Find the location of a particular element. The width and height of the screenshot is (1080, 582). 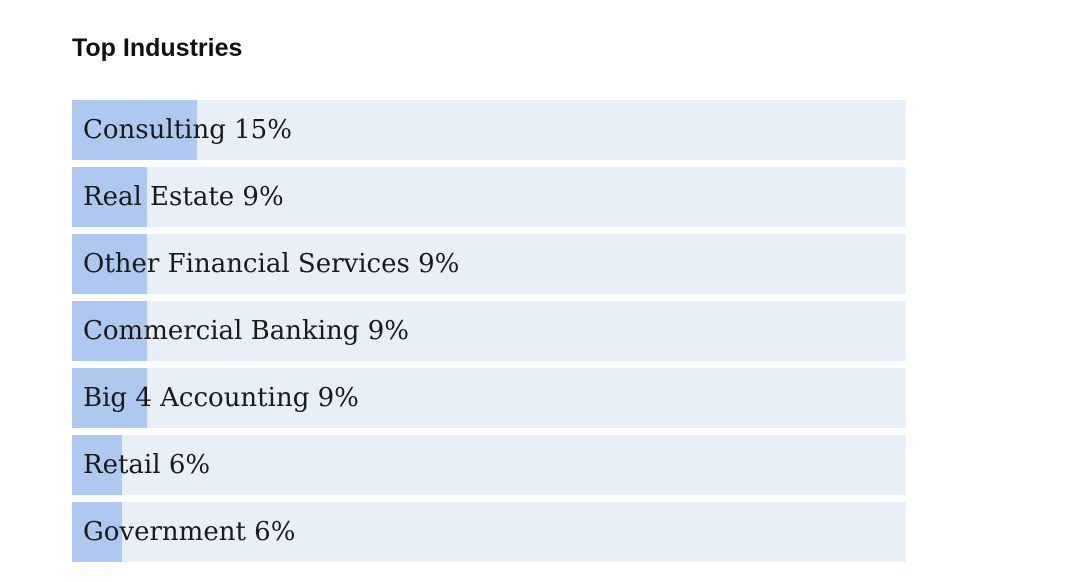

bar-label: Consulting 15% is located at coordinates (187, 130).